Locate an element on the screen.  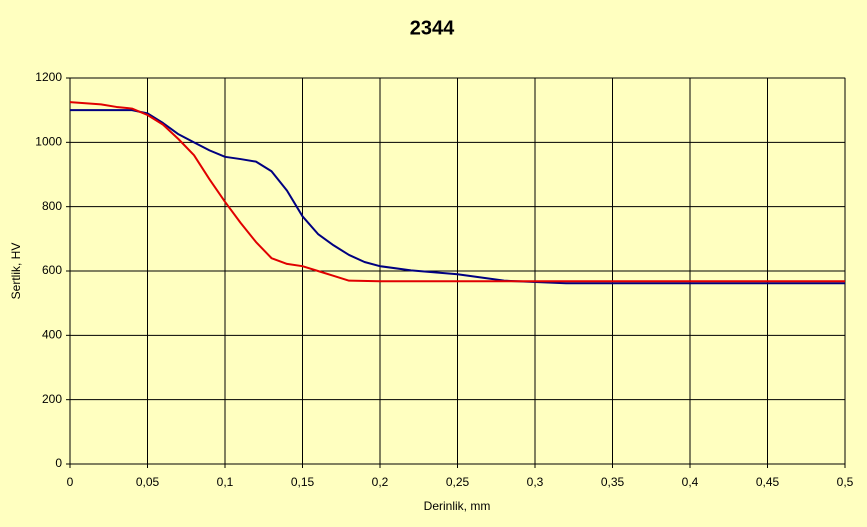
y-tick-label: 200 is located at coordinates (52, 399).